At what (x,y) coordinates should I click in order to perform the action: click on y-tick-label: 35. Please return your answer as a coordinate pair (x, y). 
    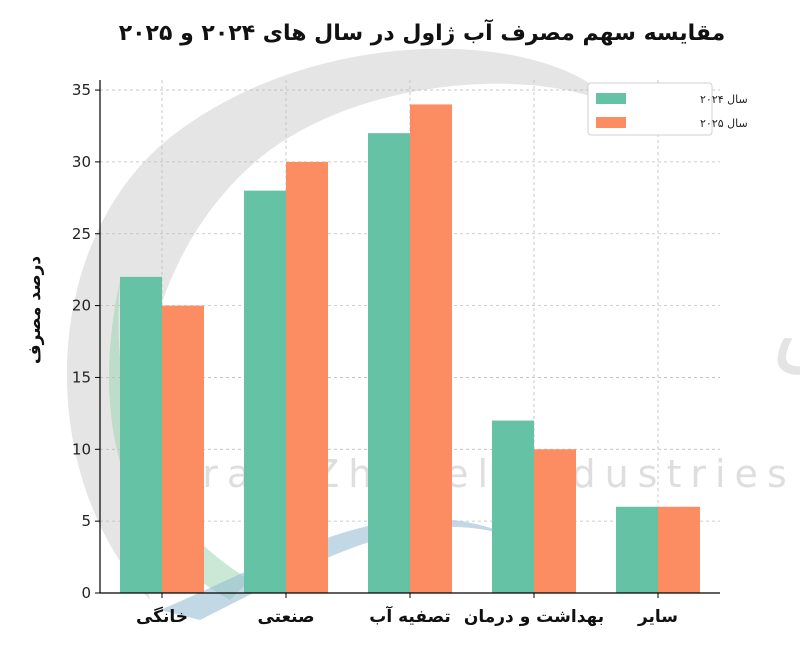
    Looking at the image, I should click on (81, 90).